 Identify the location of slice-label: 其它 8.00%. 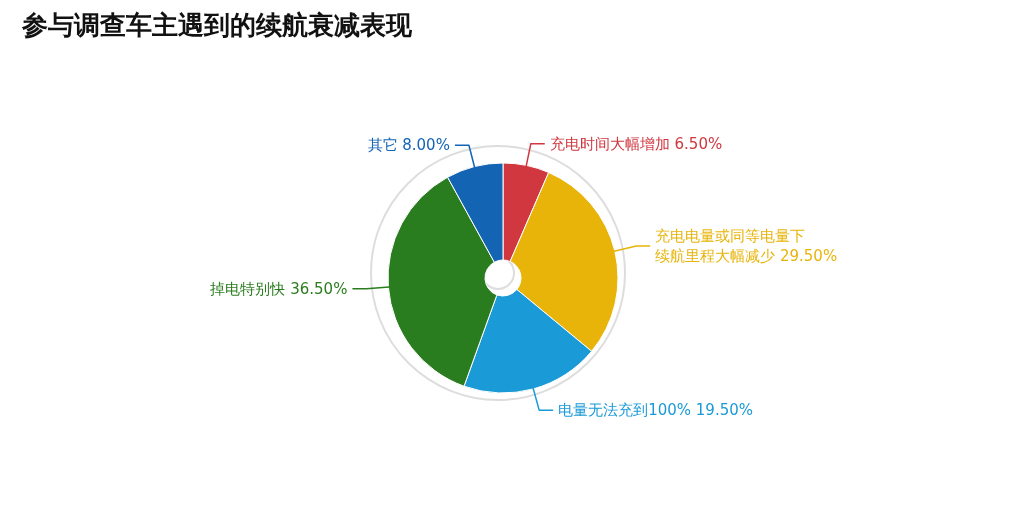
(408, 145).